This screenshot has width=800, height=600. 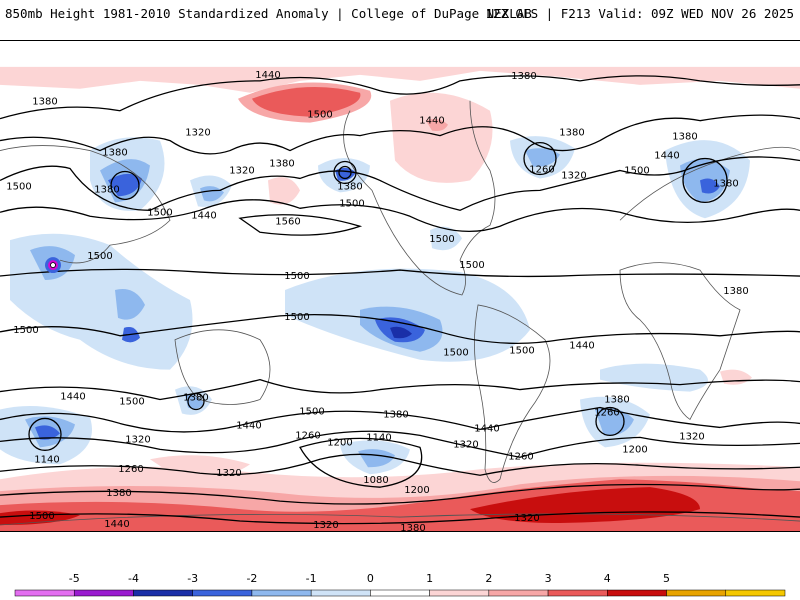 I want to click on colorbar-tick-label: 5, so click(x=666, y=578).